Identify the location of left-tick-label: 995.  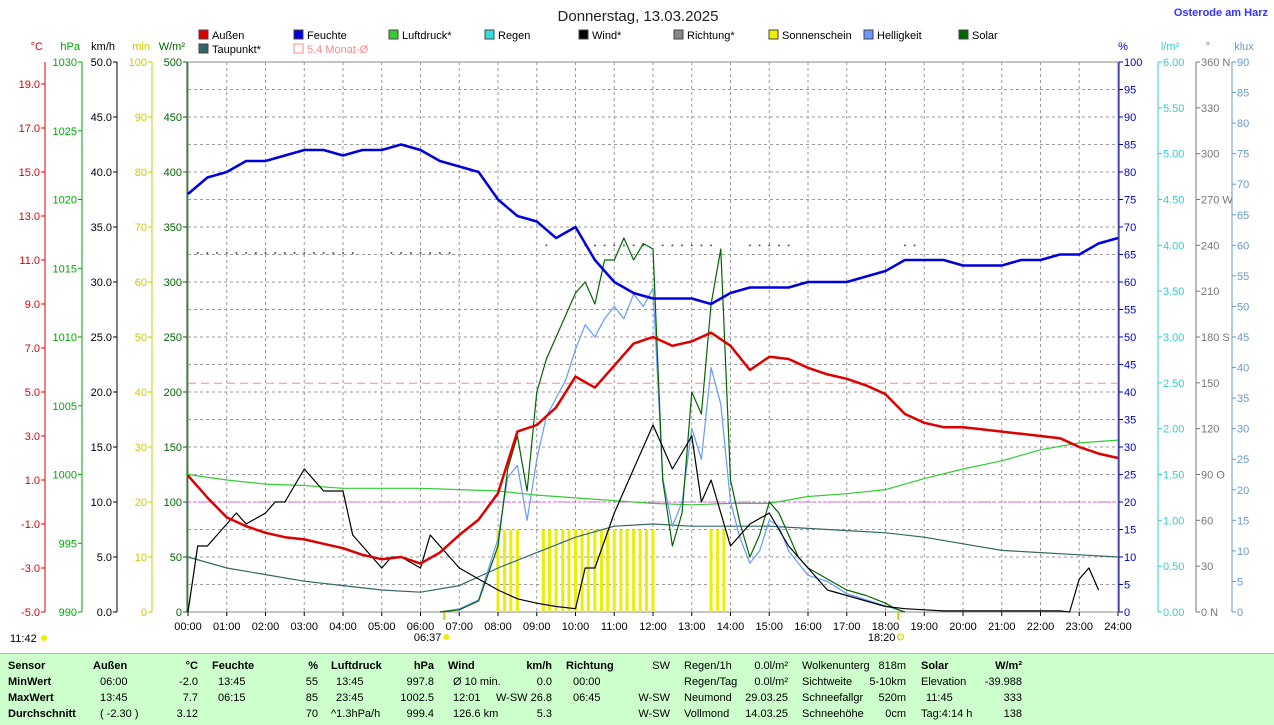
(68, 544).